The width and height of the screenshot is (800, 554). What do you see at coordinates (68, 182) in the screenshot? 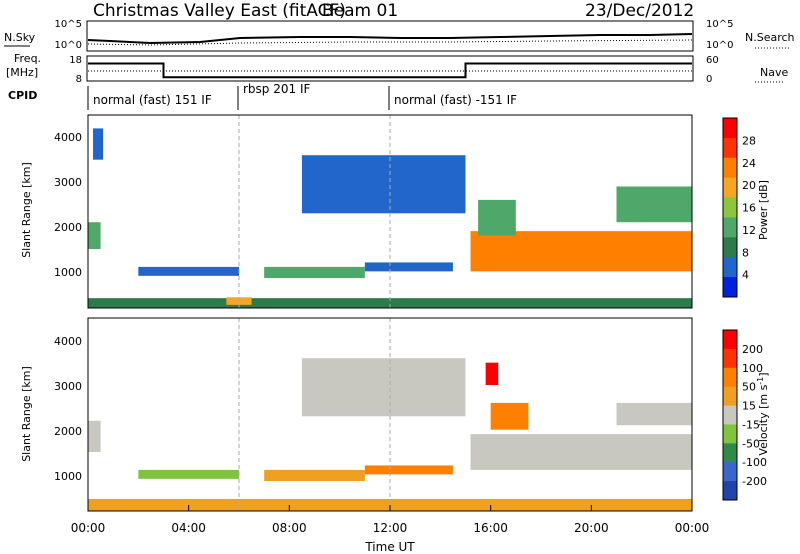
I see `power-ytick-3000: 3000` at bounding box center [68, 182].